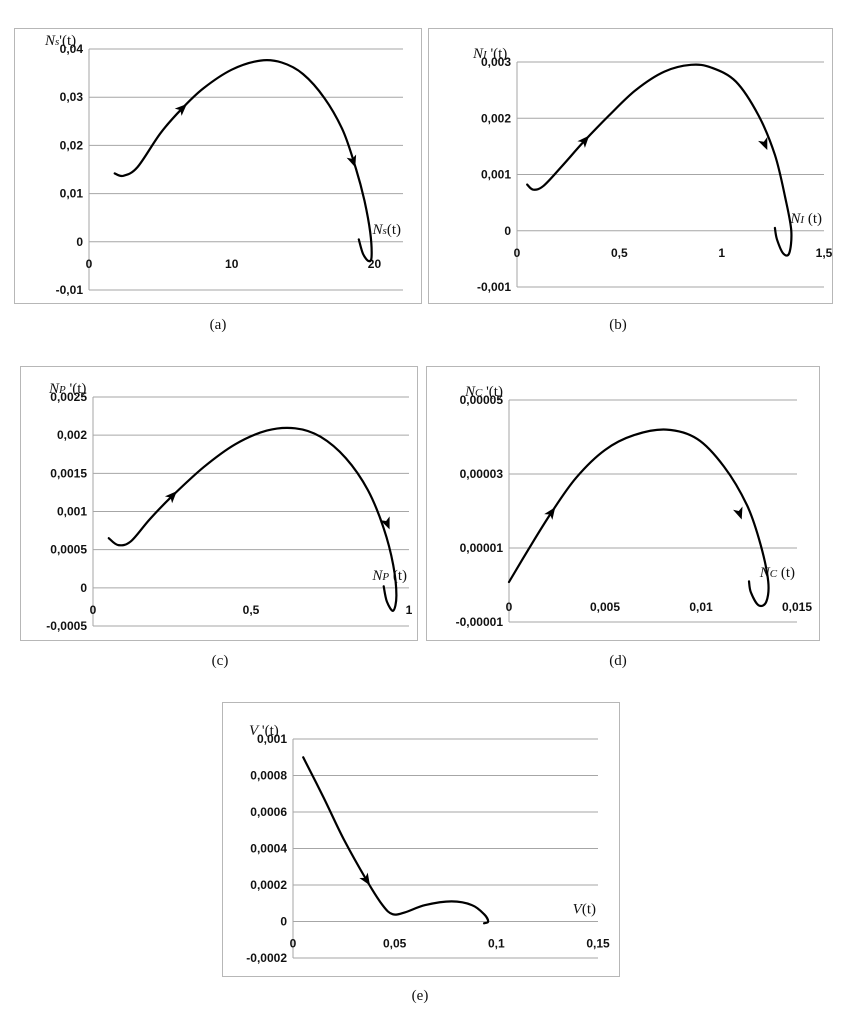 This screenshot has height=1026, width=847. I want to click on caption-c: (c), so click(220, 661).